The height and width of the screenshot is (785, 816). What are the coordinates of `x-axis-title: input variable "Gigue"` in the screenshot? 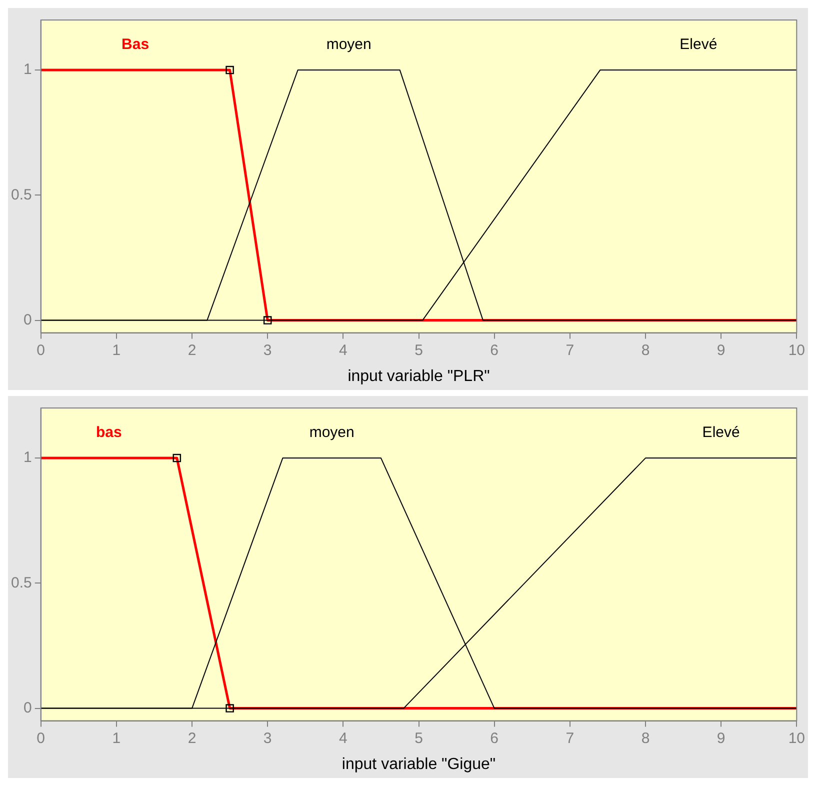 It's located at (419, 764).